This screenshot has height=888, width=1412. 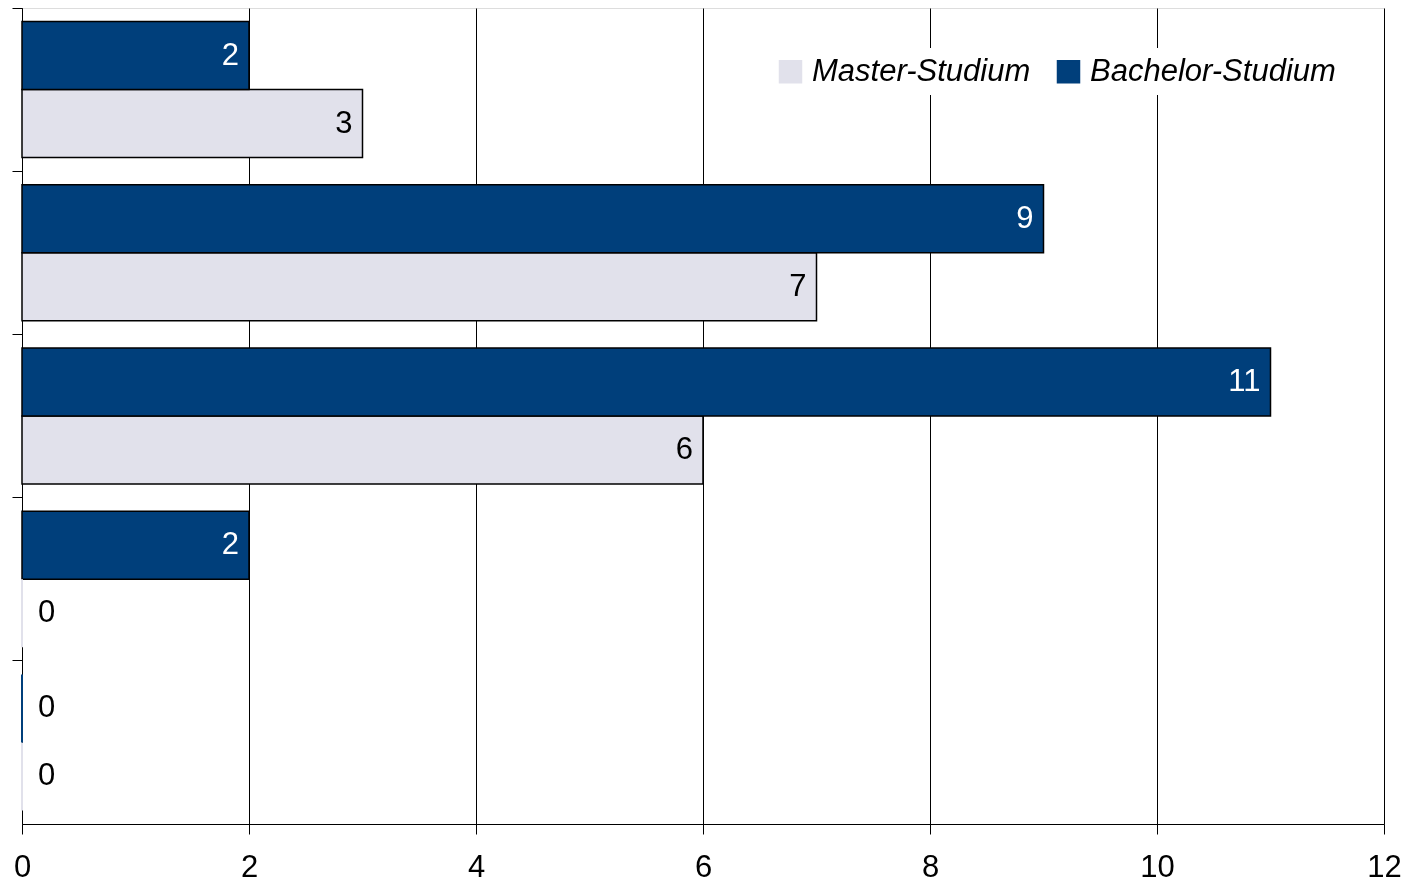 I want to click on x-tick-label: 2, so click(x=249, y=866).